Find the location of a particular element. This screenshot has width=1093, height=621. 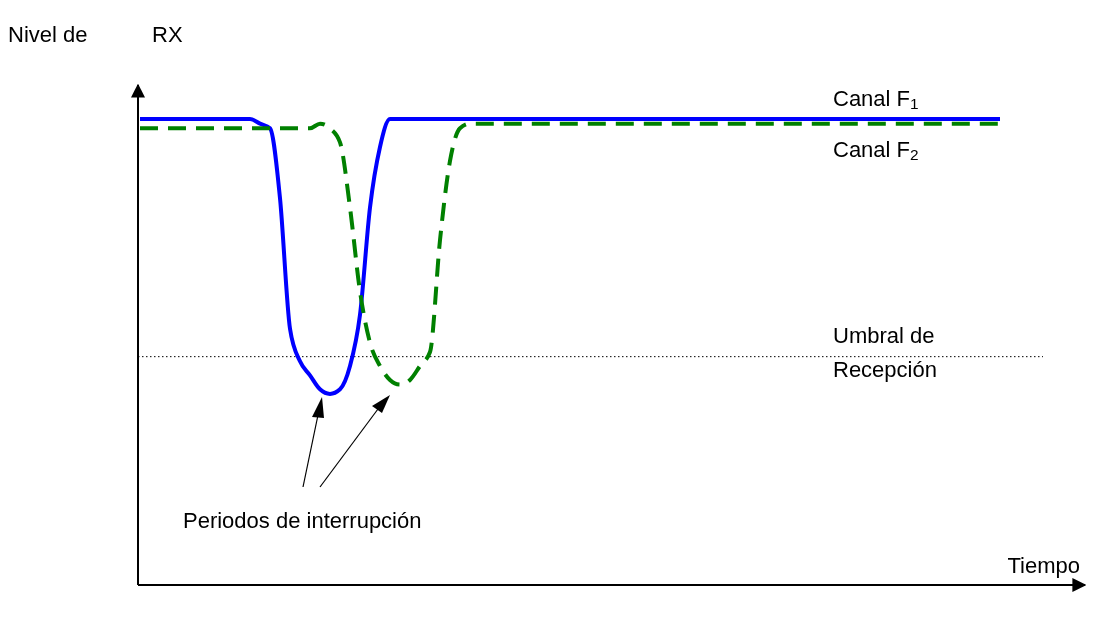

text: Nivel de RX is located at coordinates (95, 34).